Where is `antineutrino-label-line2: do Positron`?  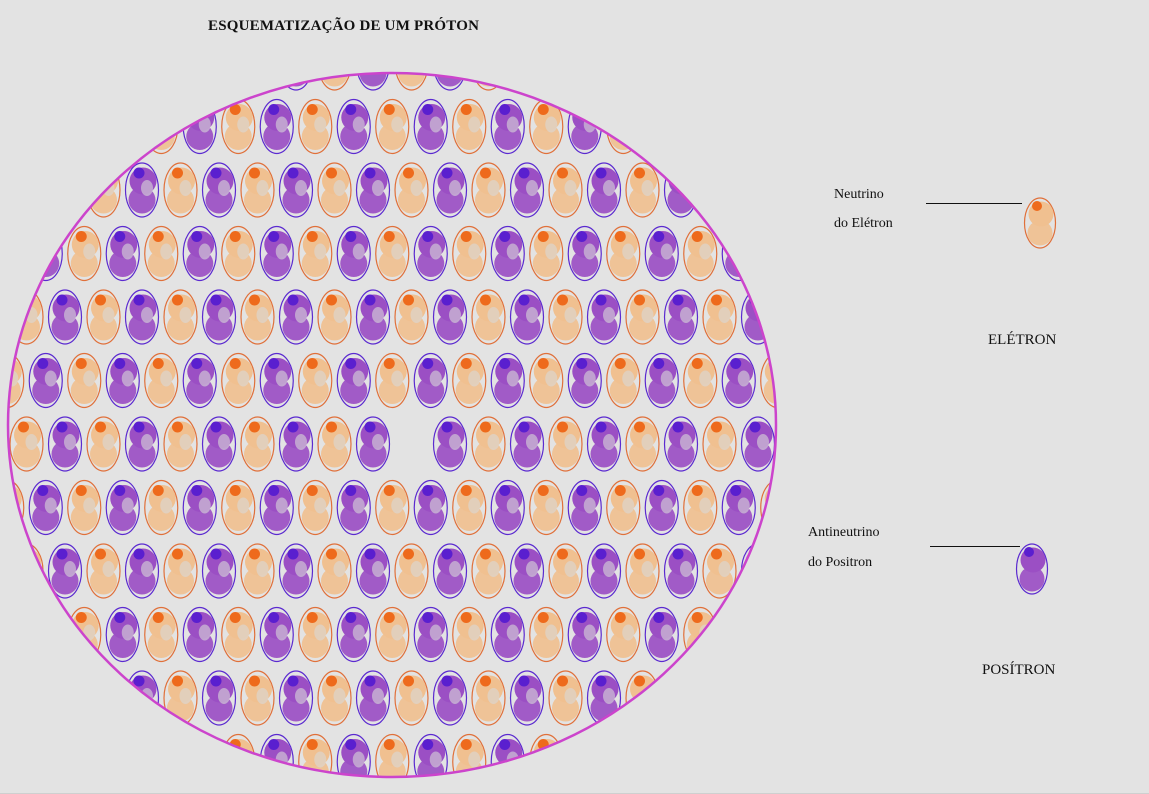
antineutrino-label-line2: do Positron is located at coordinates (840, 562).